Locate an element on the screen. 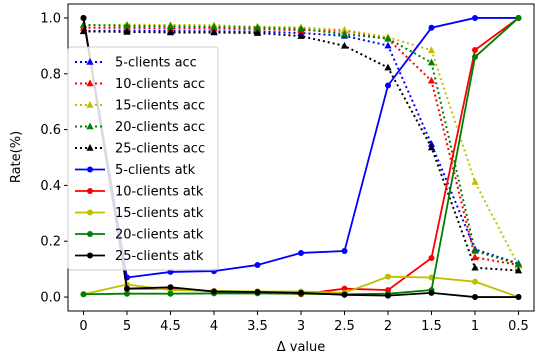 The height and width of the screenshot is (355, 538). x-tick-label: 4.5 is located at coordinates (170, 326).